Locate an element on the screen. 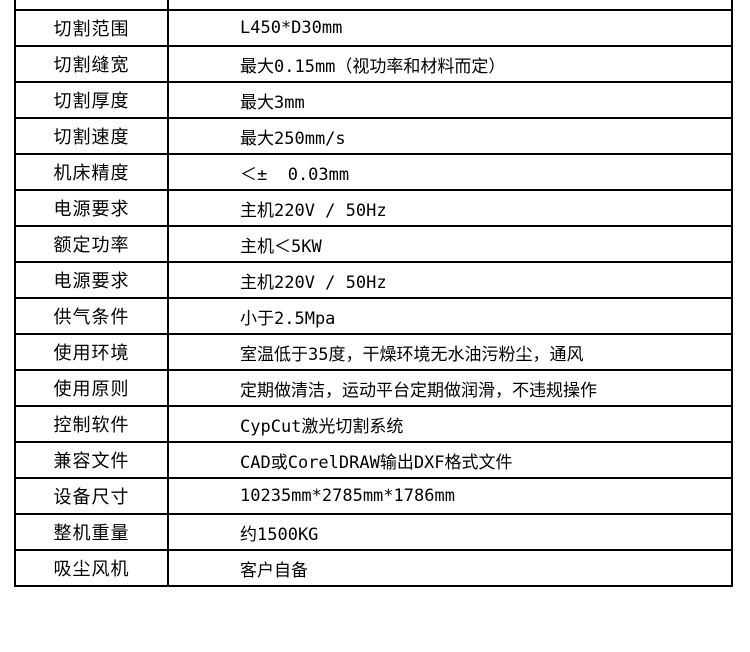 This screenshot has width=750, height=652. spec-value: CAD或CorelDRAW输出DXF格式文件 is located at coordinates (376, 462).